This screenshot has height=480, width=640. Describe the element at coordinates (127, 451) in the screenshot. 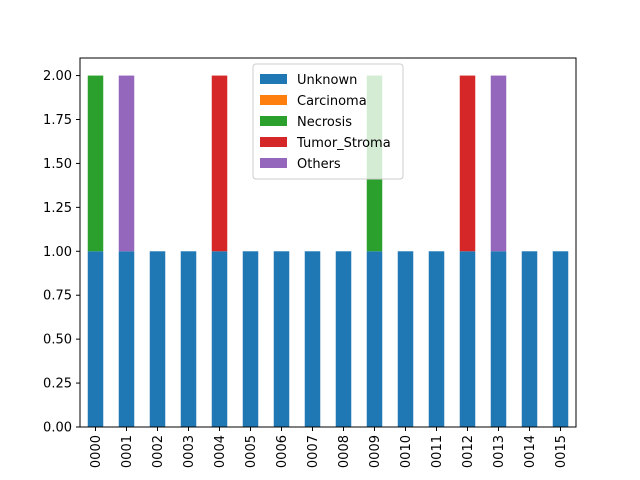

I see `x-tick-label: 0001` at that location.